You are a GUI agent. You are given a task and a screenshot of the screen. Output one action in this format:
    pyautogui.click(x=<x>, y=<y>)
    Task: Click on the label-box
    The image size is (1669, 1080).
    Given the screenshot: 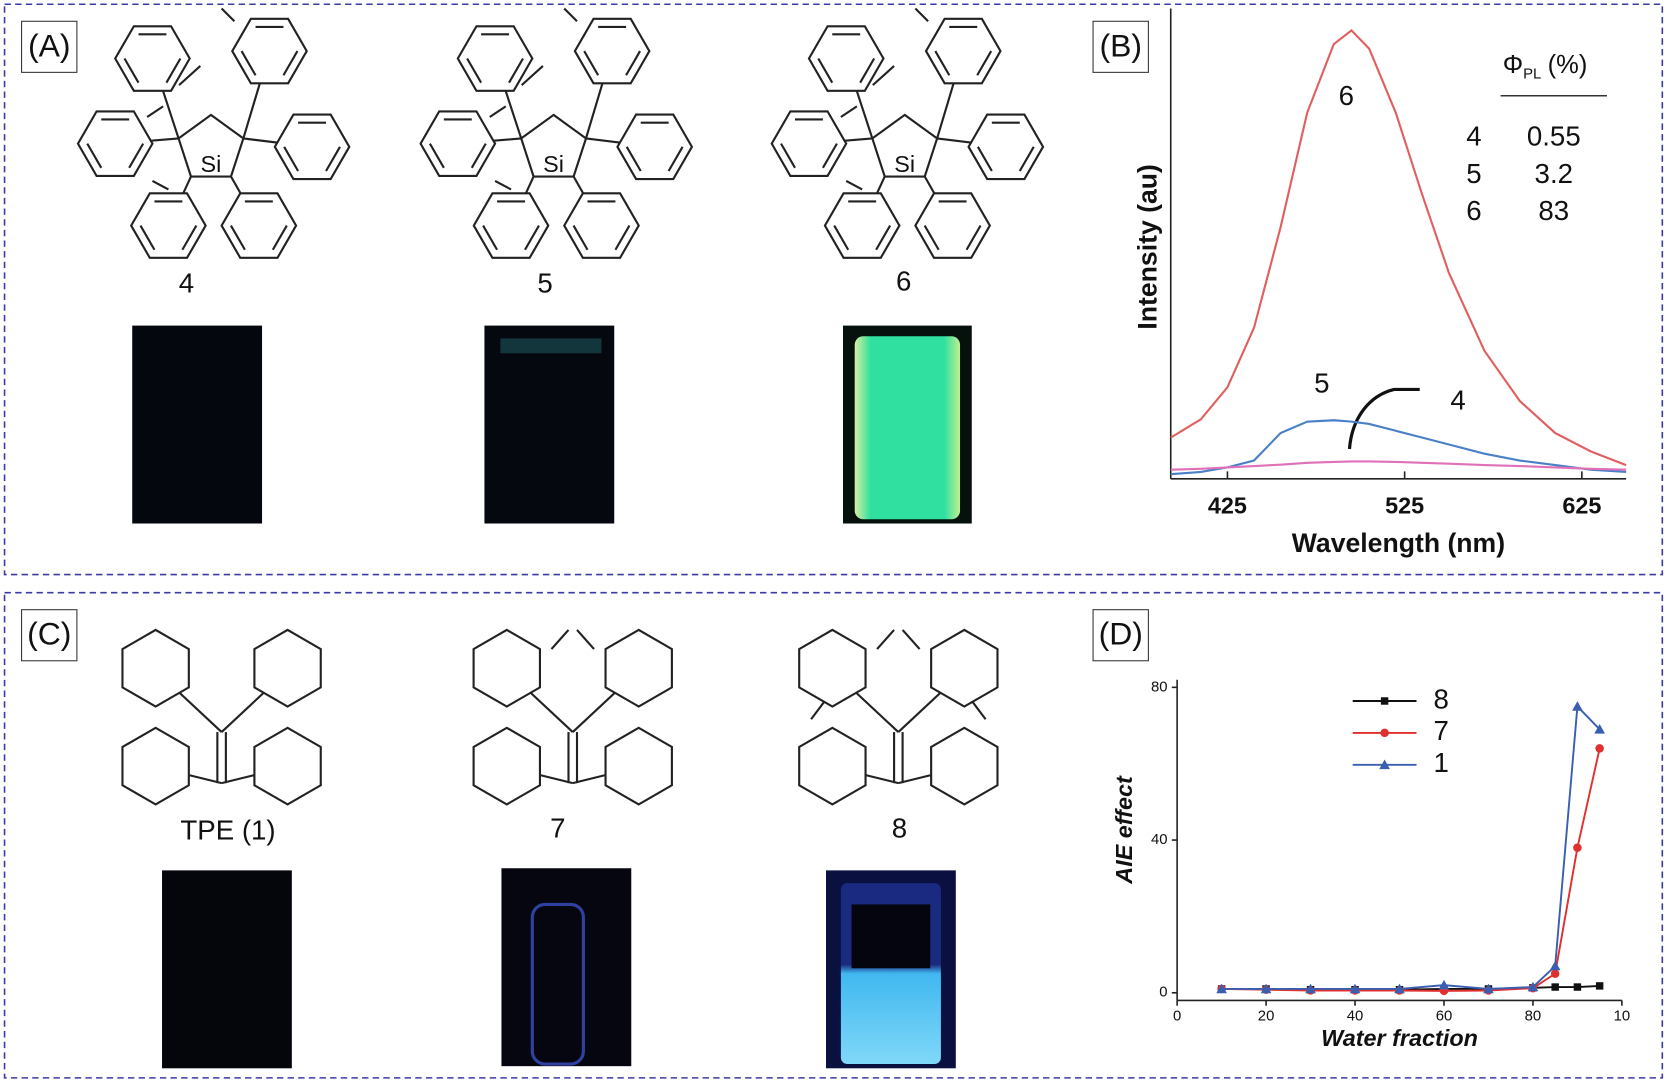 What is the action you would take?
    pyautogui.click(x=49, y=635)
    